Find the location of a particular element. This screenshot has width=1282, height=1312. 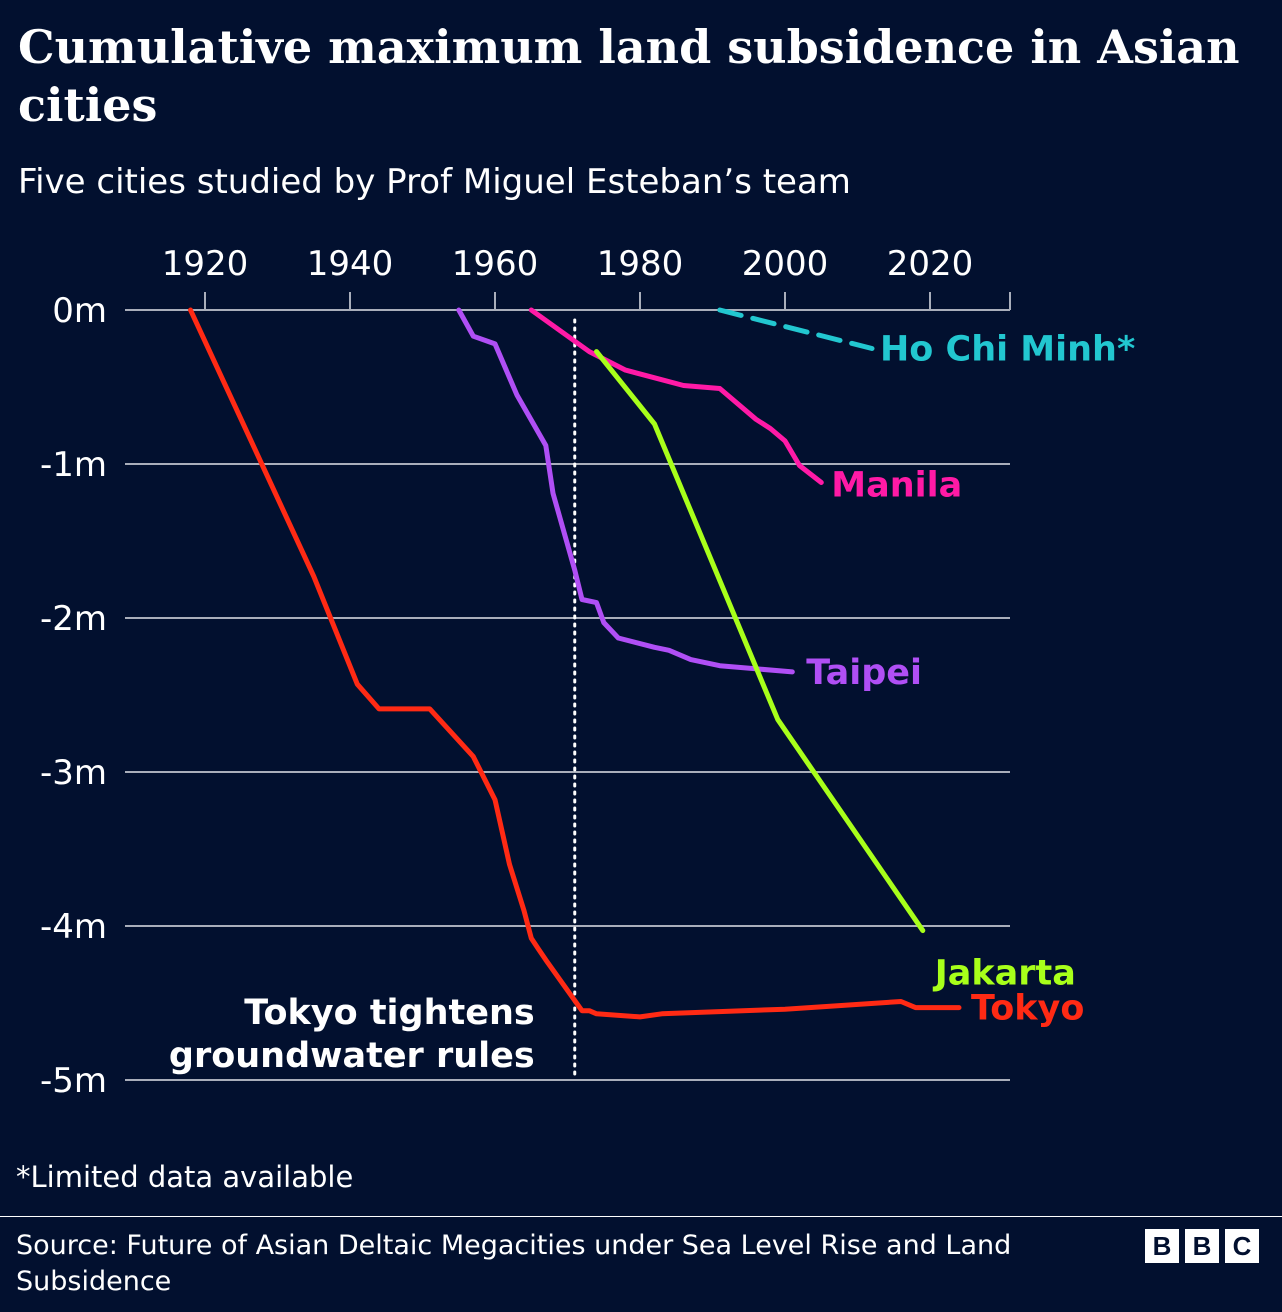

x-axis: 1920 1940 1960 1980 2000 2020 is located at coordinates (586, 277).